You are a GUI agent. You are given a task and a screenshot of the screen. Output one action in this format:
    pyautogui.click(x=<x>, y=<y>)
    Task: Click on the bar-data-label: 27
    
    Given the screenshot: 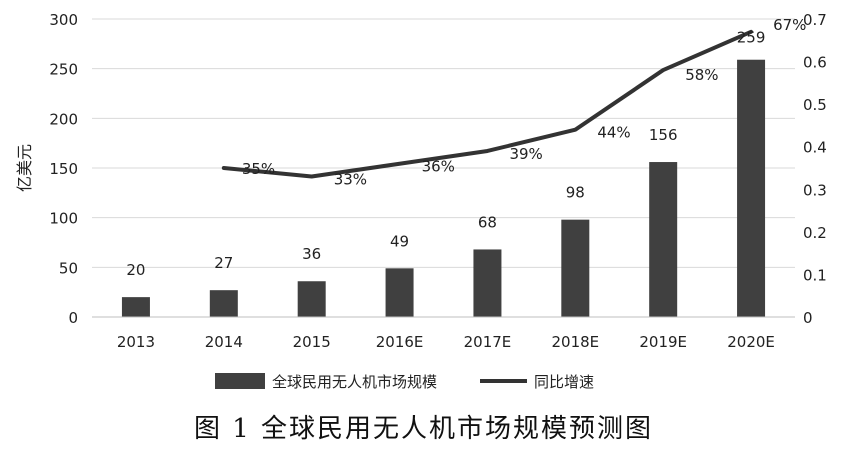 What is the action you would take?
    pyautogui.click(x=223, y=263)
    